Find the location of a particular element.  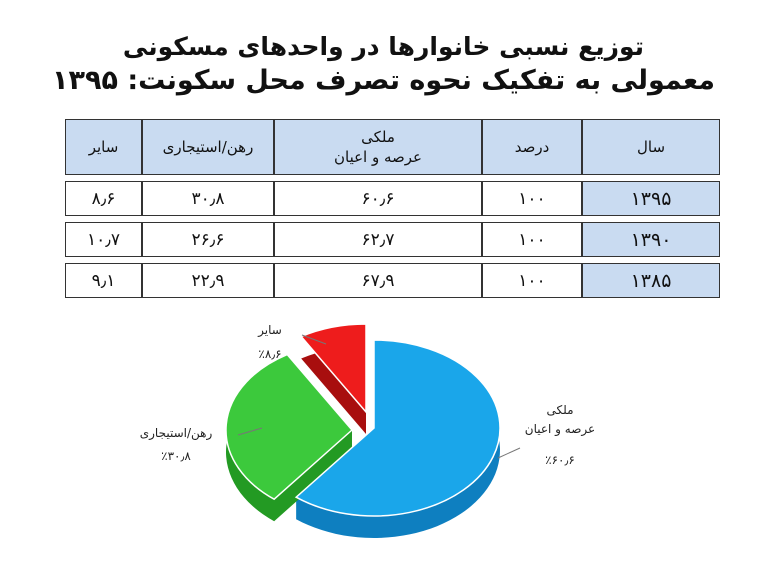

header-owner-line1: ملکی is located at coordinates (378, 137).